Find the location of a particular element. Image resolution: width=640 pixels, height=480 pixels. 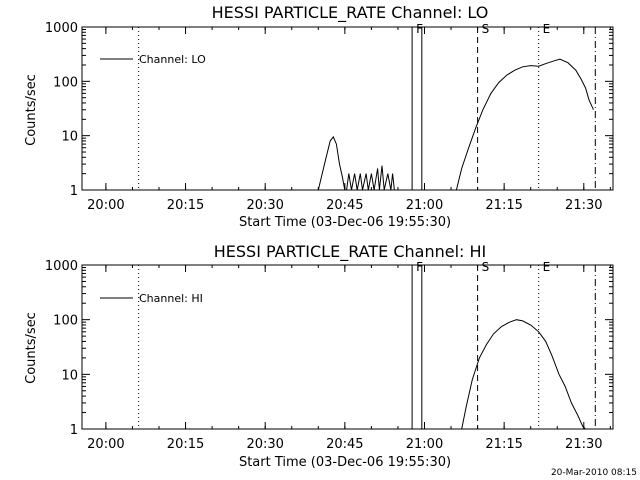

legend: Channel: LO is located at coordinates (153, 59).